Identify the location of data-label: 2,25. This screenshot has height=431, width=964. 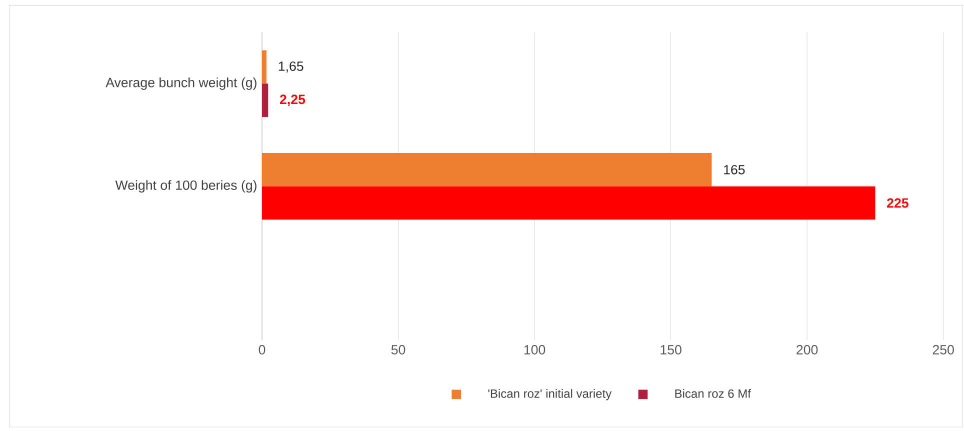
(293, 100).